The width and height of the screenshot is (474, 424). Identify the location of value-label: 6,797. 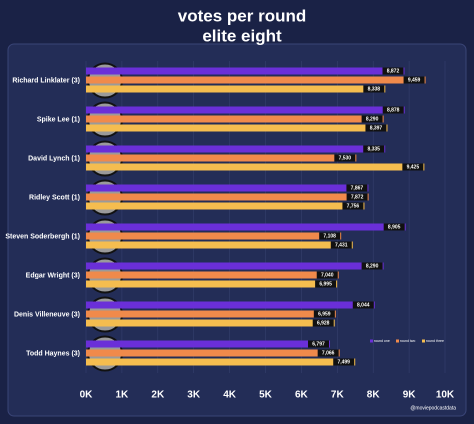
(318, 345).